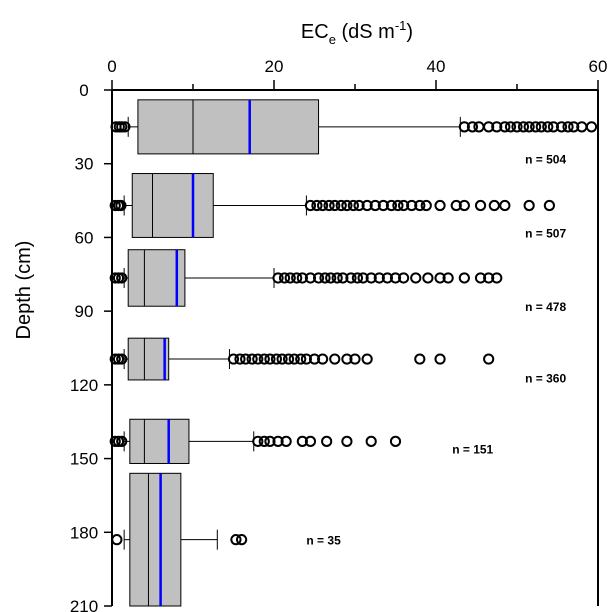 This screenshot has height=612, width=612. What do you see at coordinates (274, 66) in the screenshot?
I see `x-tick-label: 20` at bounding box center [274, 66].